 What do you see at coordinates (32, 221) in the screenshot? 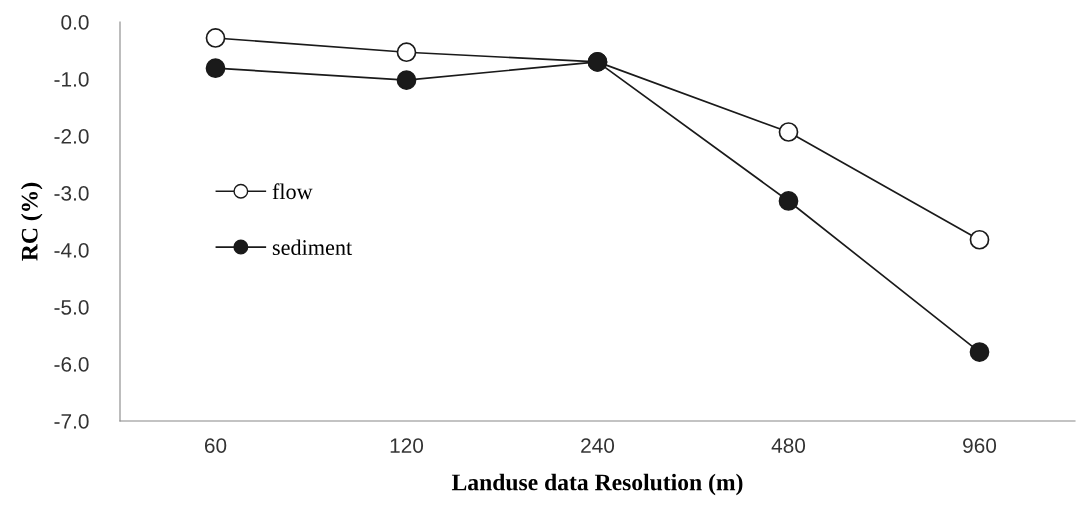
I see `y-axis-title: RC (%)` at bounding box center [32, 221].